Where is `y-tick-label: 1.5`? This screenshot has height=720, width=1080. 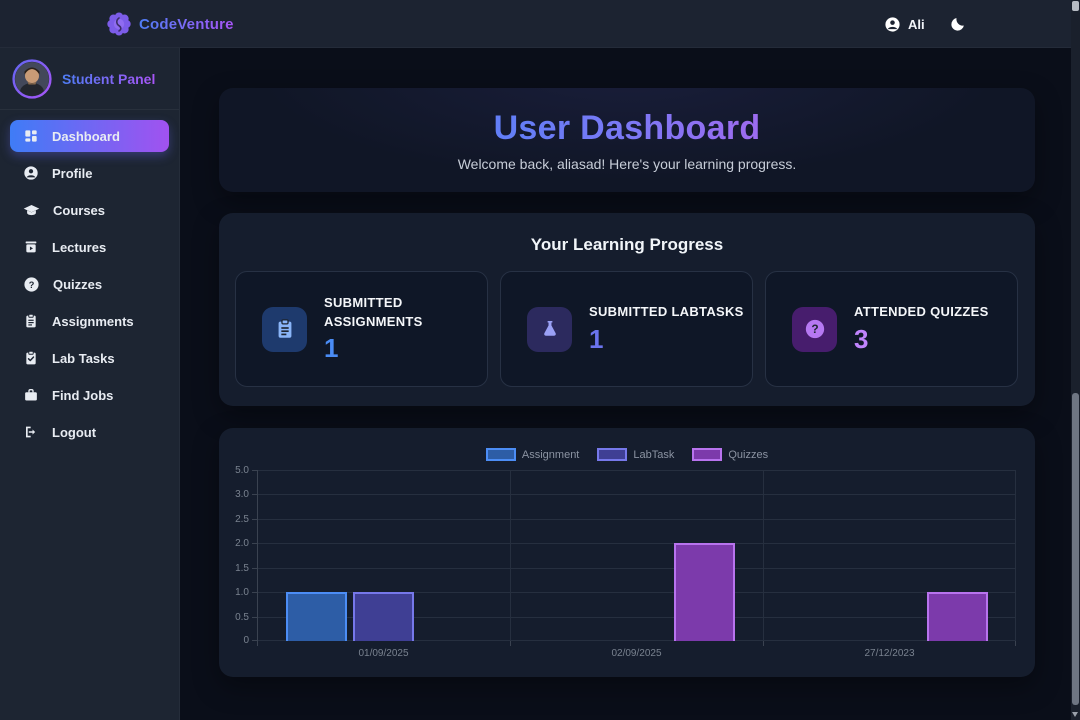 y-tick-label: 1.5 is located at coordinates (242, 568).